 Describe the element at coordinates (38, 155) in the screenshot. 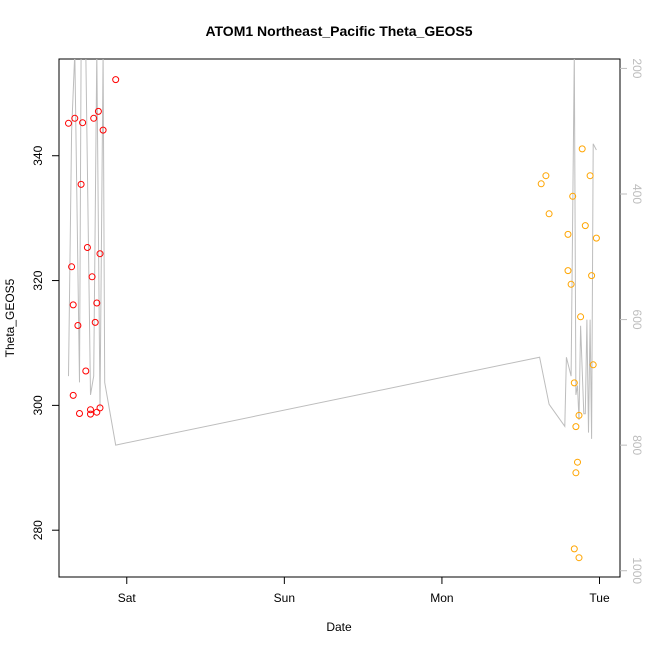

I see `y-tick-label: 340` at that location.